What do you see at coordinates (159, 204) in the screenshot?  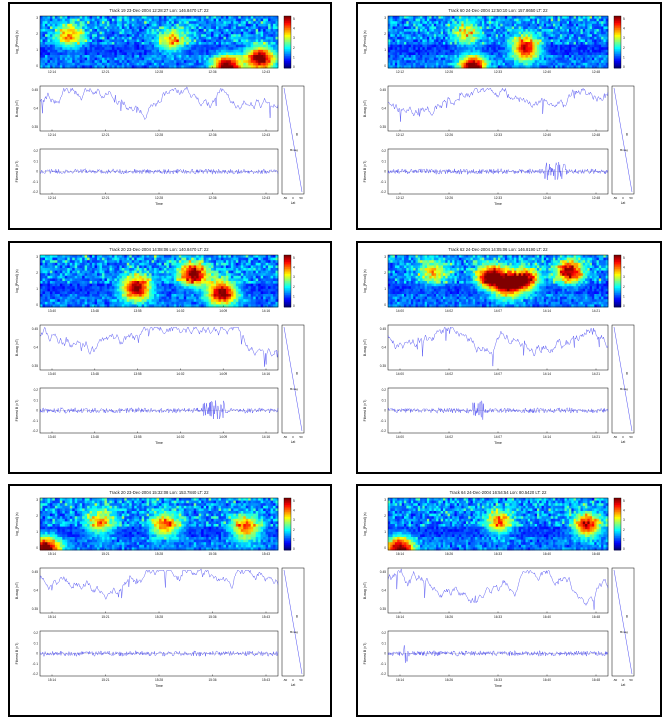 I see `x-axis-label: Time` at bounding box center [159, 204].